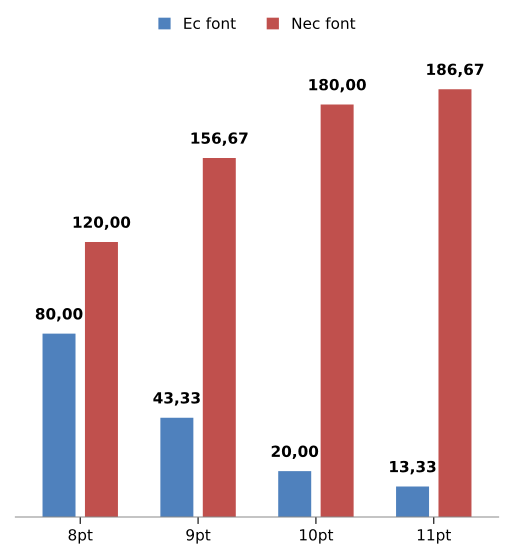 Image resolution: width=514 pixels, height=550 pixels. What do you see at coordinates (434, 536) in the screenshot?
I see `x-tick-label: 11pt` at bounding box center [434, 536].